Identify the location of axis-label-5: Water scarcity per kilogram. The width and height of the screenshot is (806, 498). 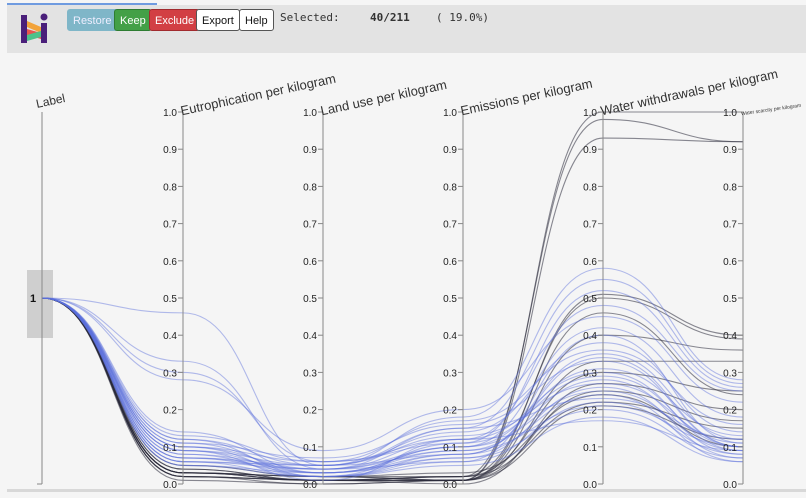
(771, 110).